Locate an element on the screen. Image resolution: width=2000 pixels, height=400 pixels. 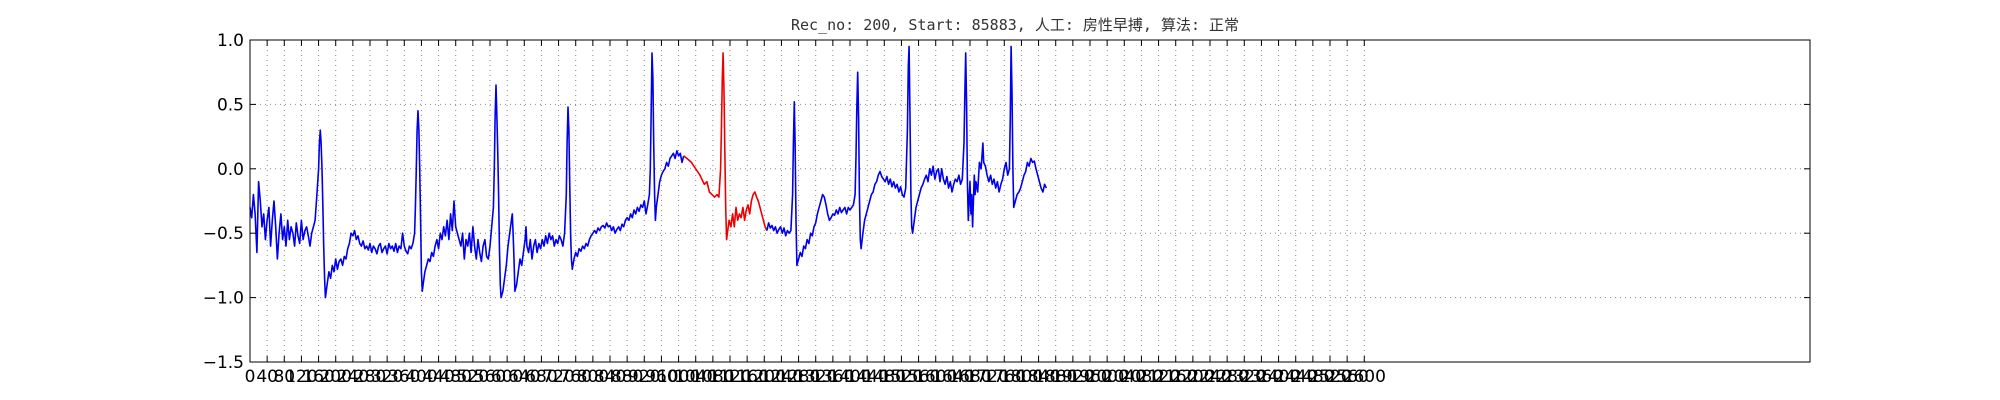
x-tick-label: 1880 is located at coordinates (1055, 377).